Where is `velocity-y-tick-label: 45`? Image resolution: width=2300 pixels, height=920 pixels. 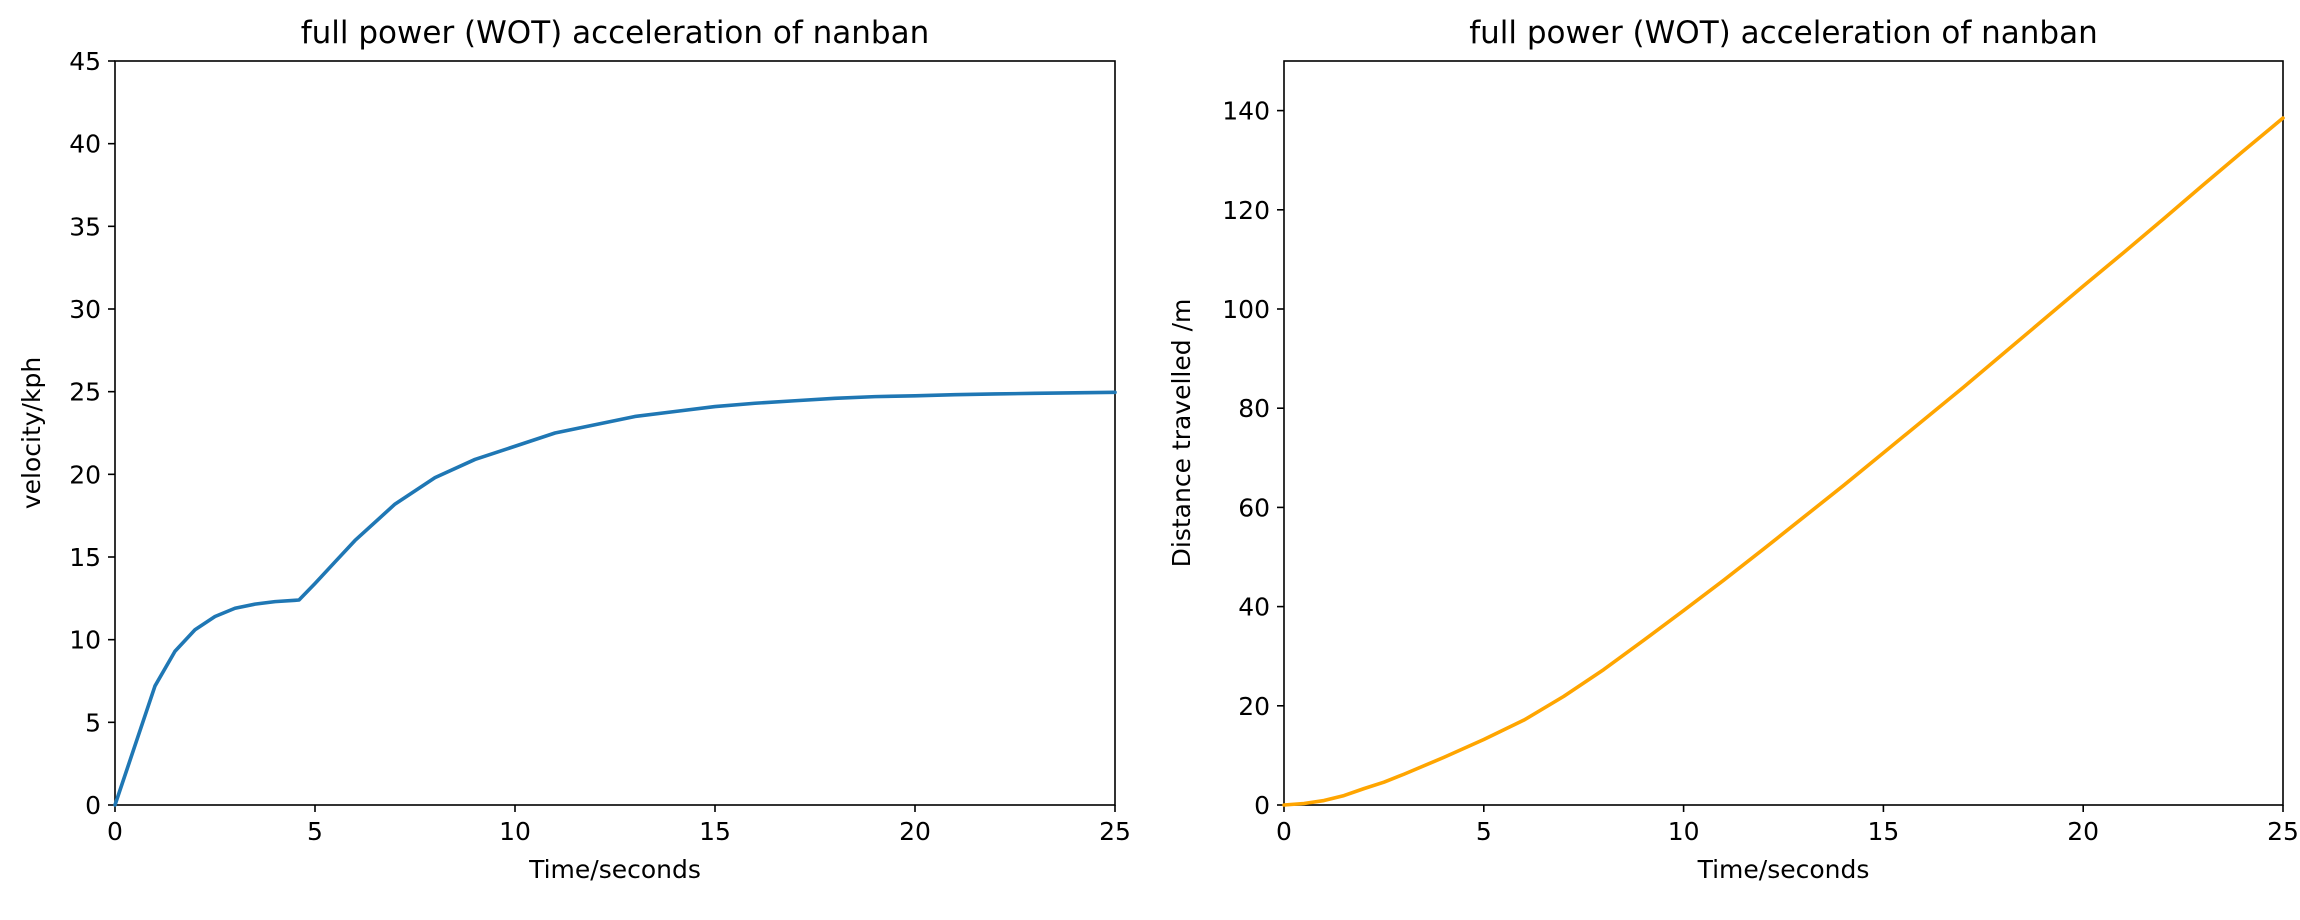 velocity-y-tick-label: 45 is located at coordinates (85, 61).